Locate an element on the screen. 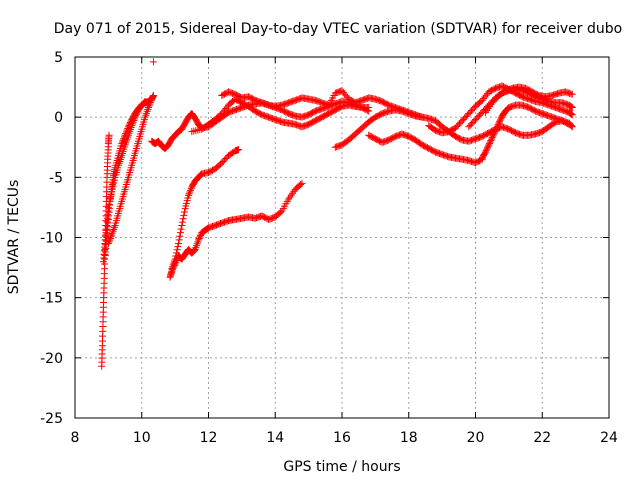 The image size is (640, 480). y-tick-label: 5 is located at coordinates (58, 58).